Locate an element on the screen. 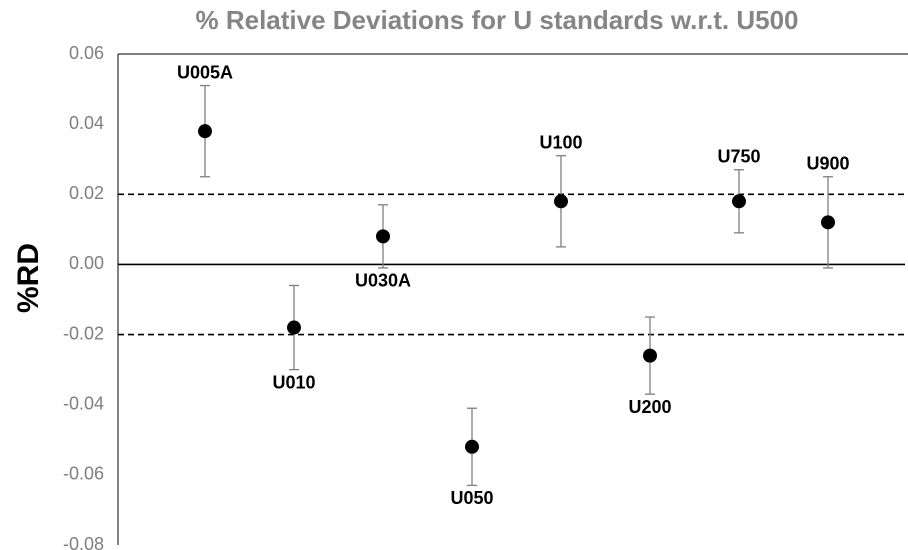 The height and width of the screenshot is (550, 908). y-tick-label: -0.08 is located at coordinates (83, 542).